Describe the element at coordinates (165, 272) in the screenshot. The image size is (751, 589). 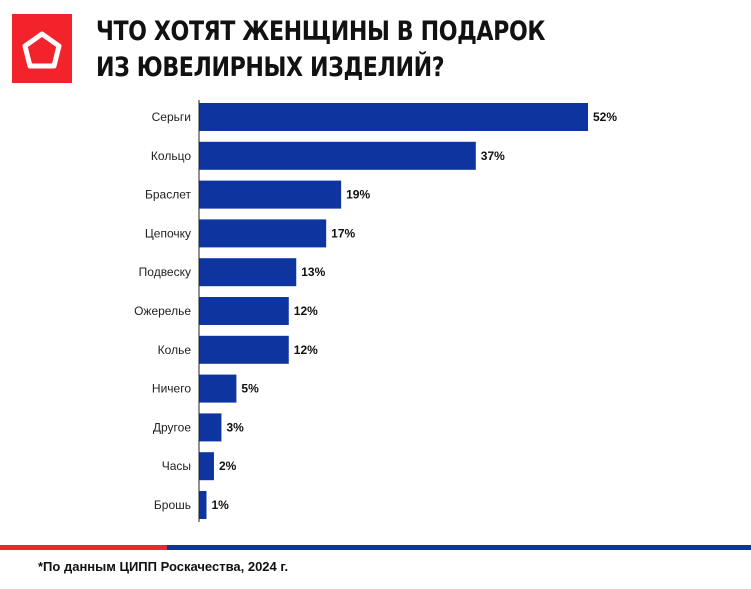
I see `category-label: Подвеску` at that location.